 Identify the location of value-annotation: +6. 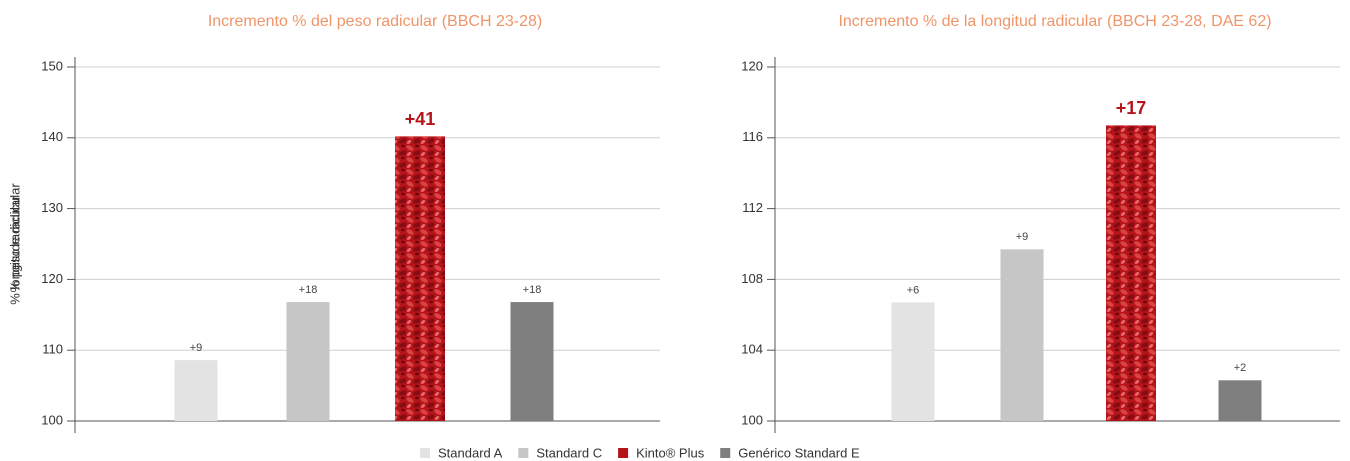
(913, 290).